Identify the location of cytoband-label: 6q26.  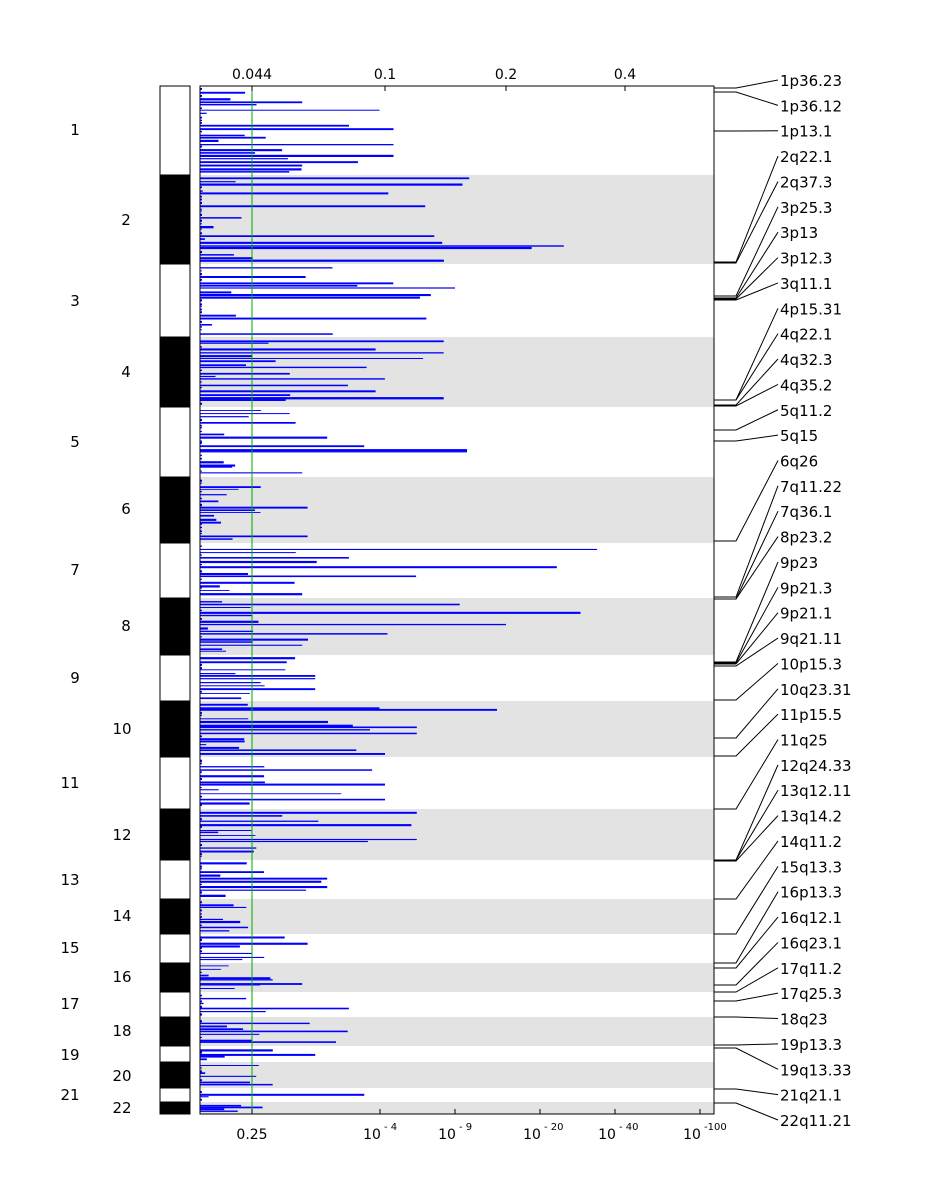
(799, 461).